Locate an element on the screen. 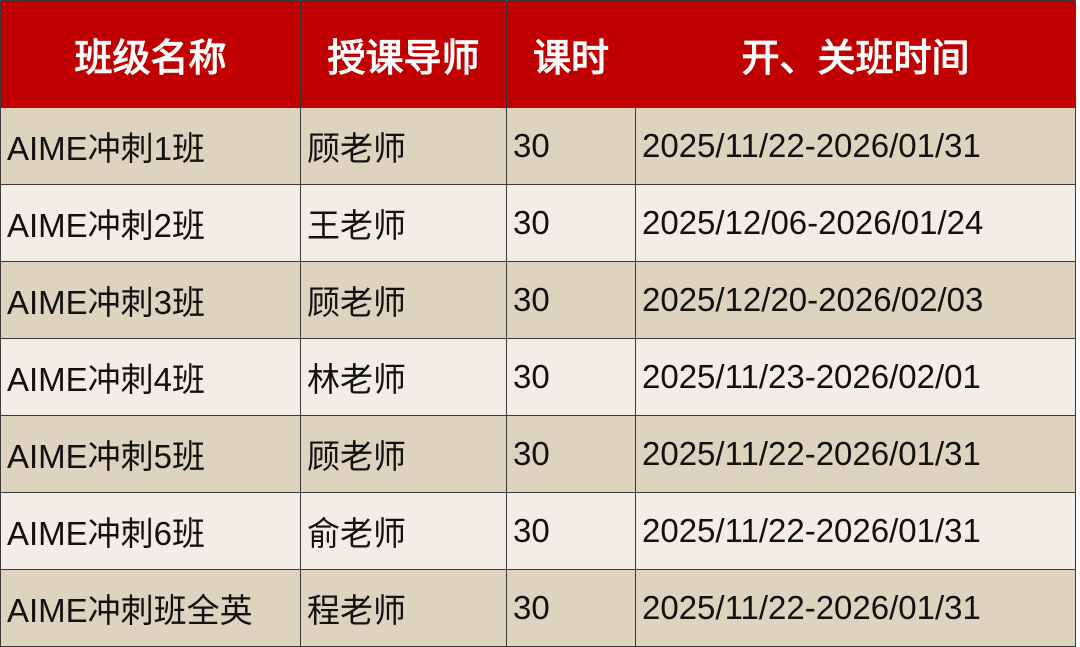 This screenshot has width=1080, height=647. table-row: AIME冲刺3班 顾老师 30 2025/12/20-2026/02/03 is located at coordinates (538, 300).